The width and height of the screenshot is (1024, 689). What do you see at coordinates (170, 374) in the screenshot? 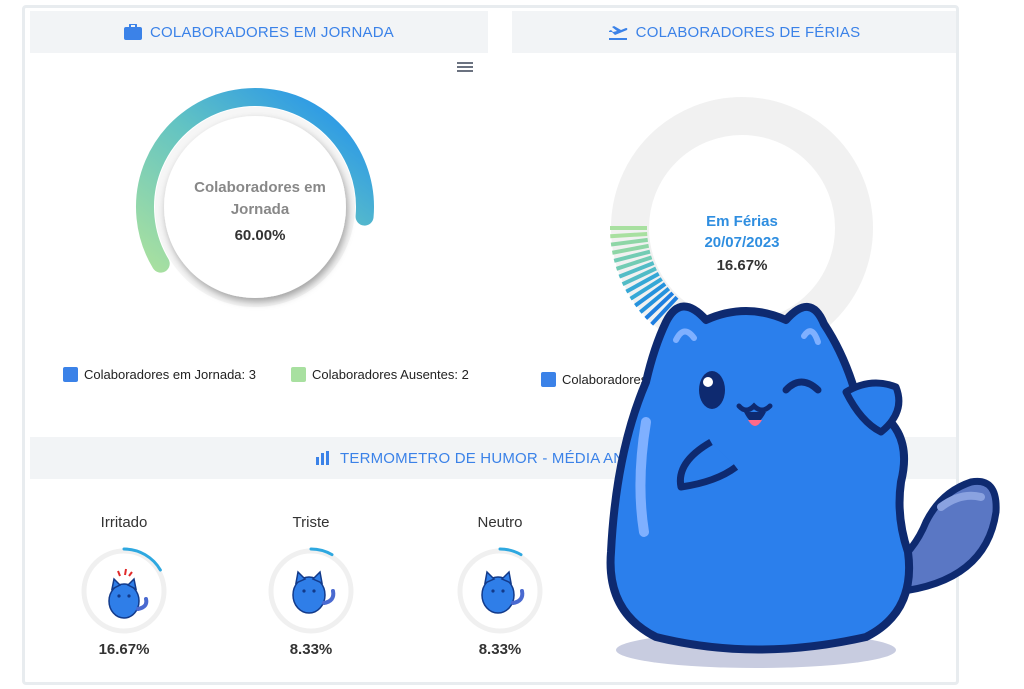
I see `legend-label: Colaboradores em Jornada: 3` at bounding box center [170, 374].